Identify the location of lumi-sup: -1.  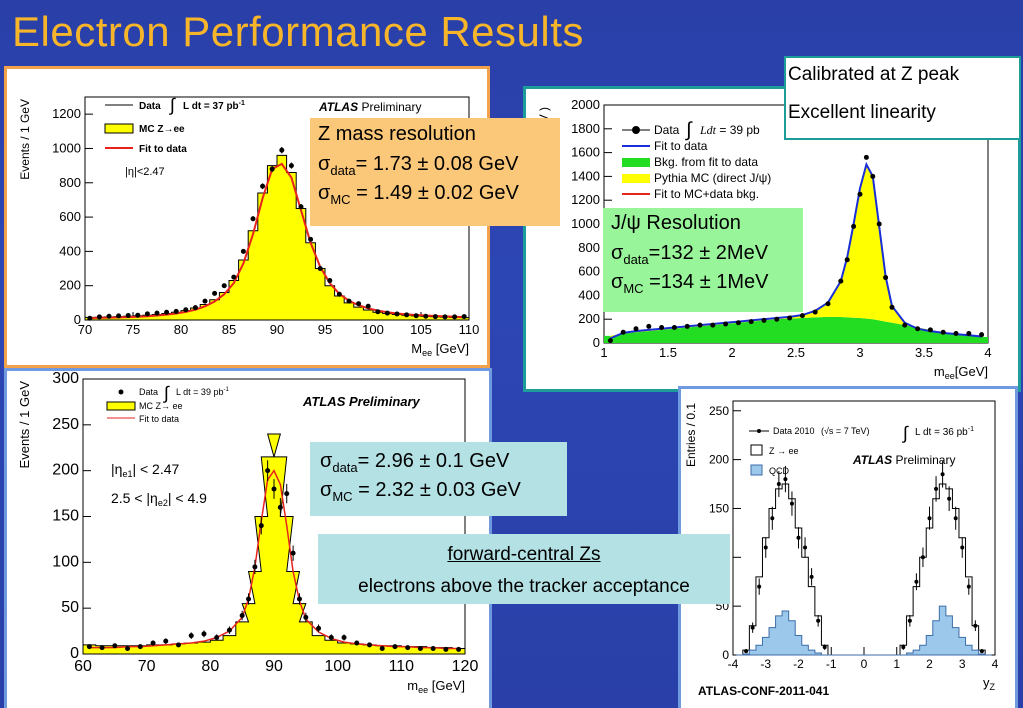
(226, 390).